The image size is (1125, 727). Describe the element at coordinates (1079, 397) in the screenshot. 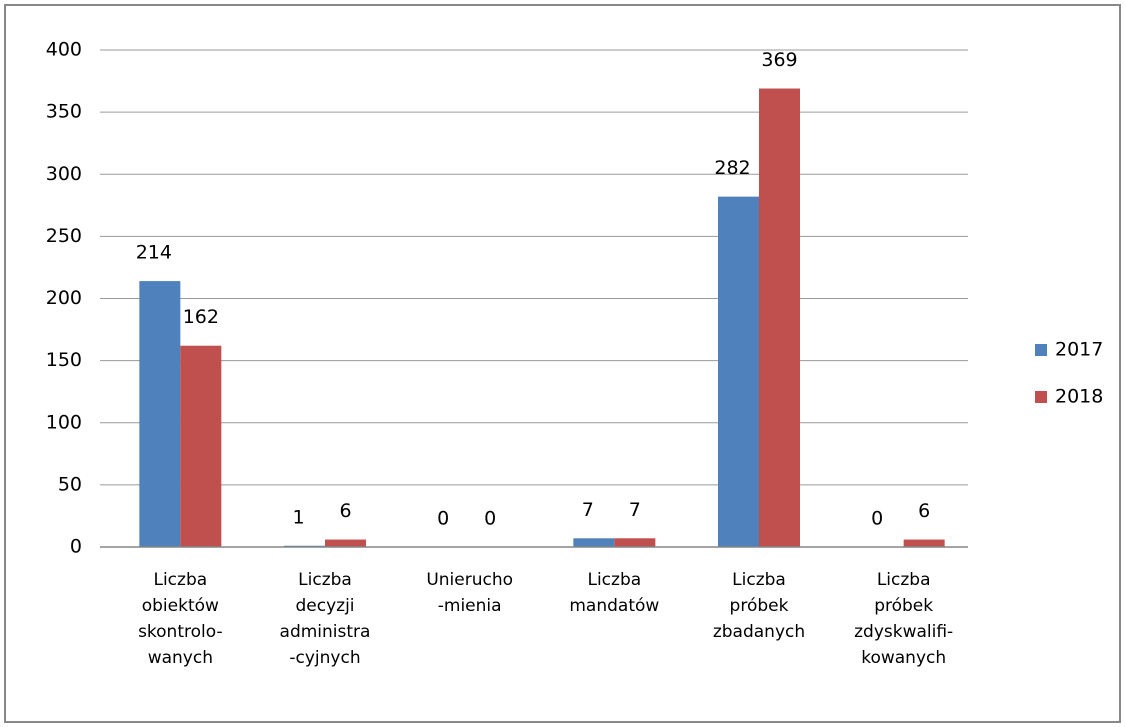

I see `legend-label: 2018` at that location.